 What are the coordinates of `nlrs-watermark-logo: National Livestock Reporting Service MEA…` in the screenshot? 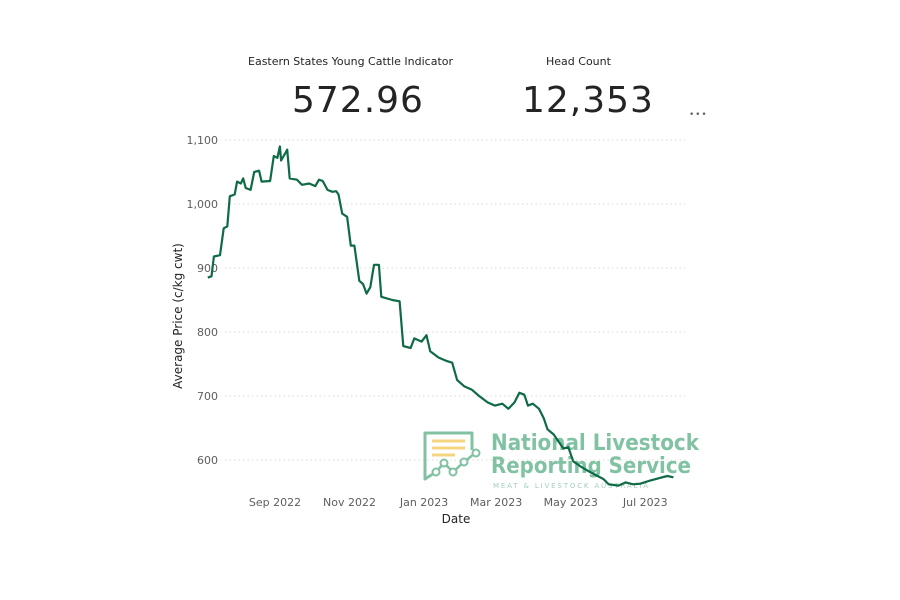 It's located at (561, 460).